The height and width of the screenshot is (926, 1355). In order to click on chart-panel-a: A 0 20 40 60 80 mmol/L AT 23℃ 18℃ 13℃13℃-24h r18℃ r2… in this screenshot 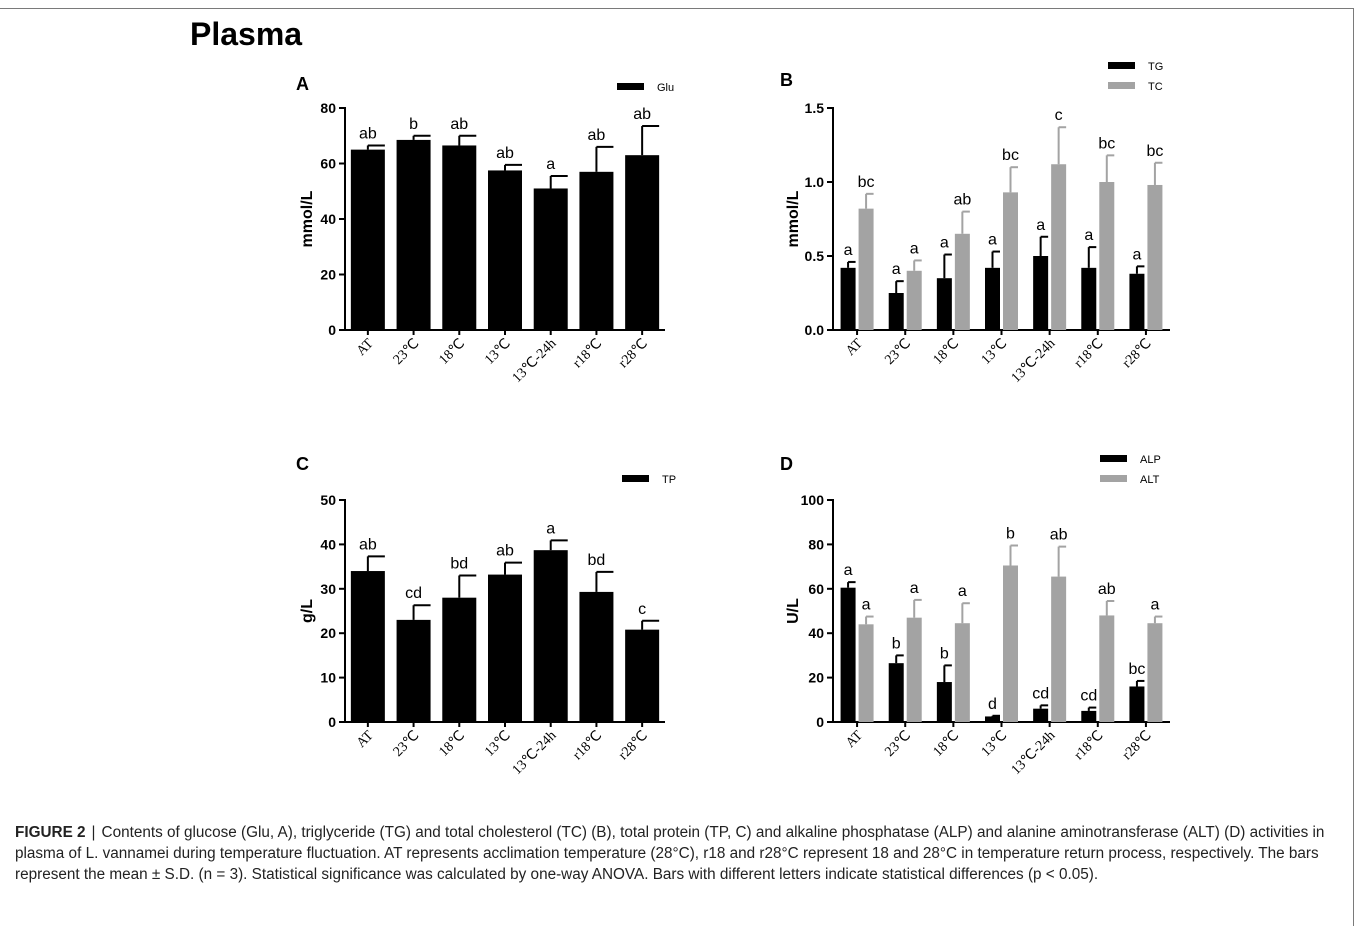, I will do `click(485, 230)`.